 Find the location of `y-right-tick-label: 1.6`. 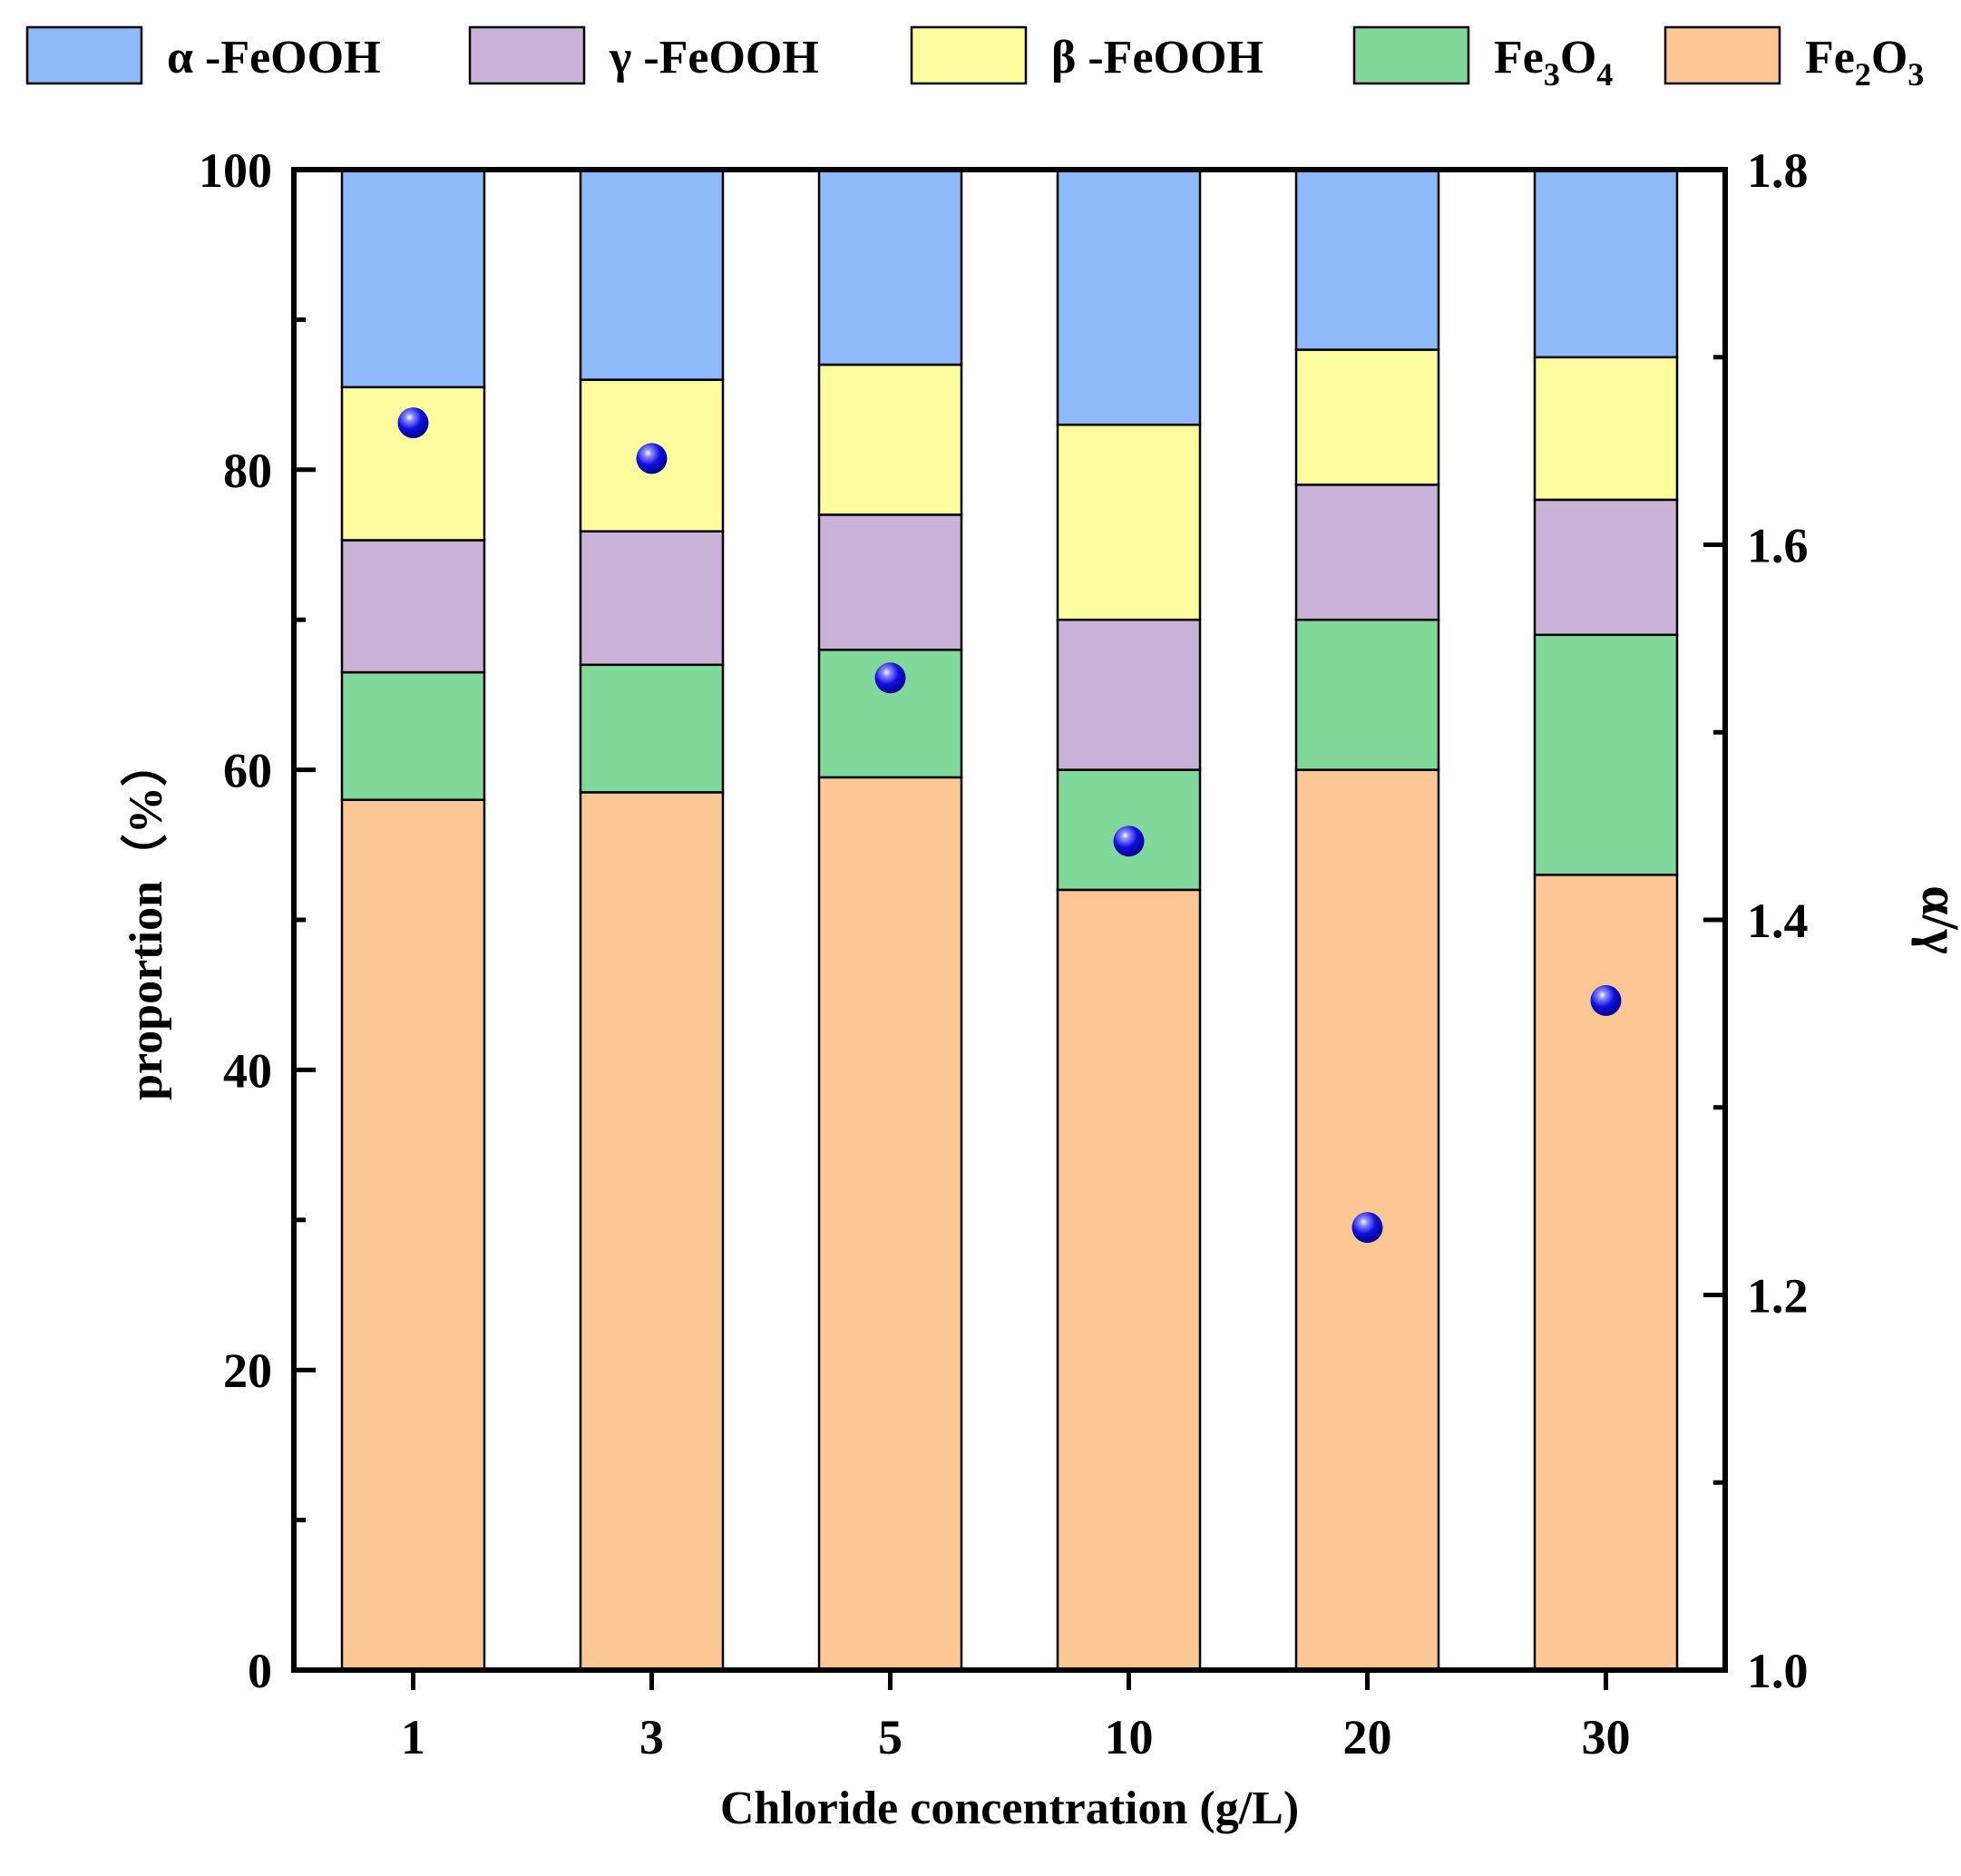

y-right-tick-label: 1.6 is located at coordinates (1778, 546).